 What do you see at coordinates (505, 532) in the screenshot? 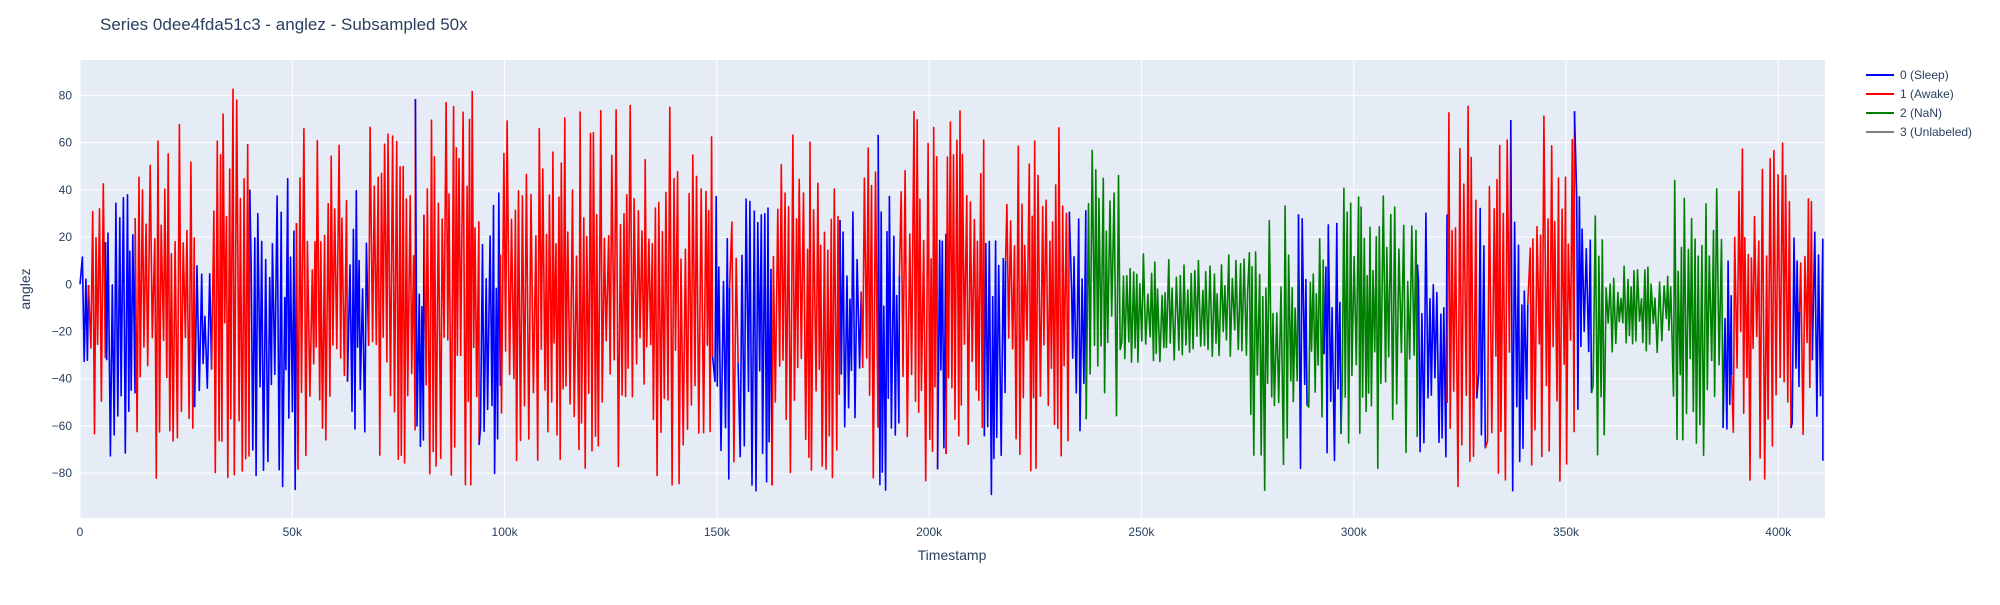
I see `x-tick-label: 100k` at bounding box center [505, 532].